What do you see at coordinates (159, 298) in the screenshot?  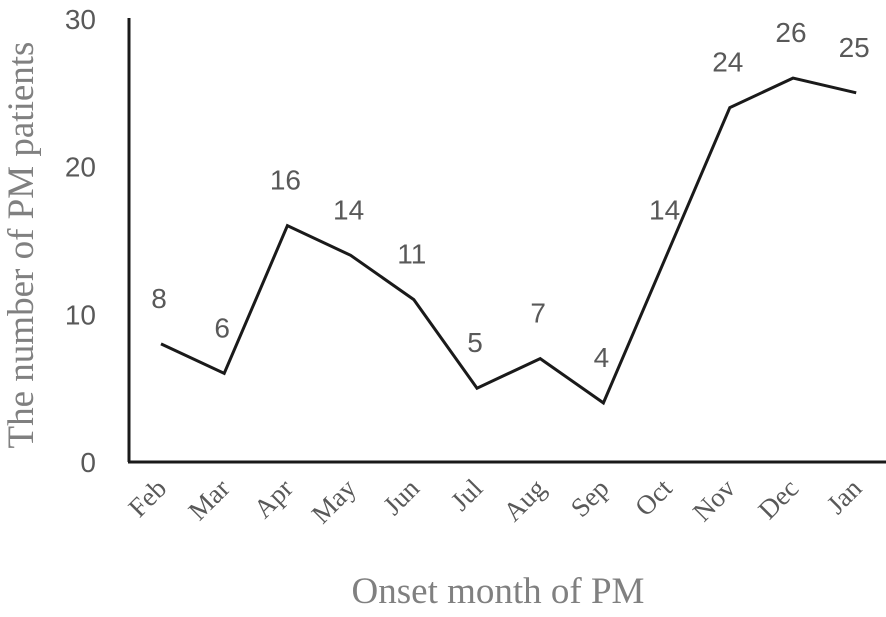 I see `data-label: 8` at bounding box center [159, 298].